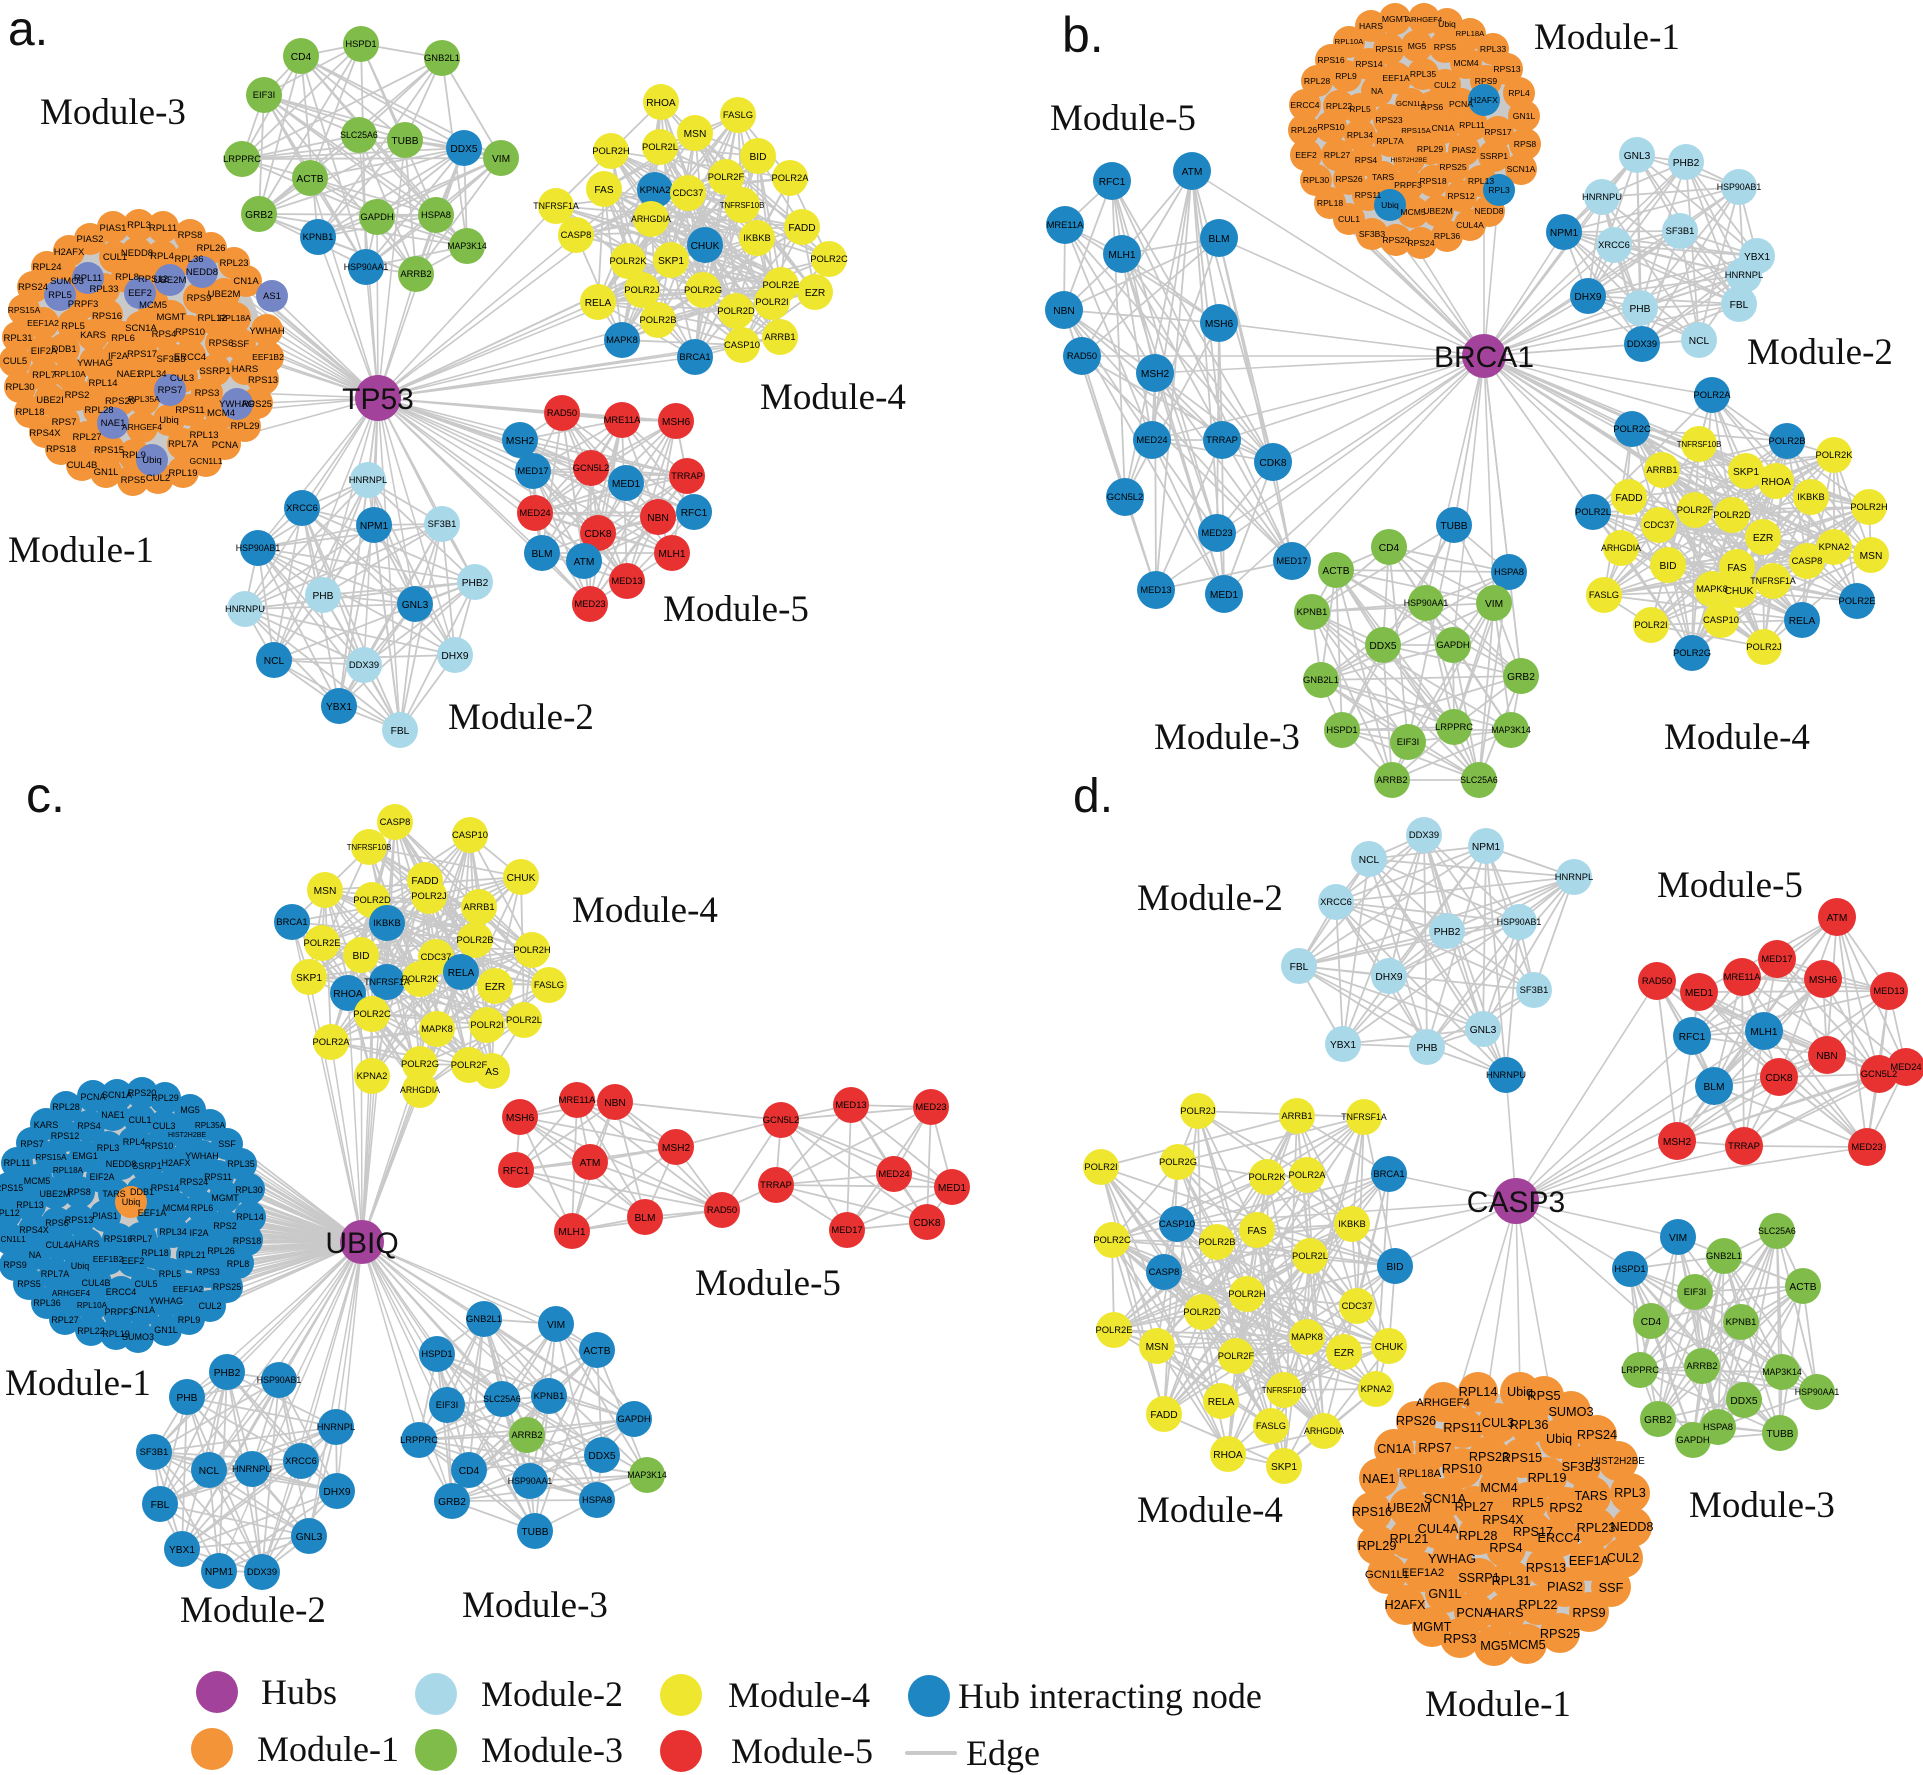 The width and height of the screenshot is (1923, 1775). Describe the element at coordinates (1416, 130) in the screenshot. I see `svg-text: RPS15A` at that location.